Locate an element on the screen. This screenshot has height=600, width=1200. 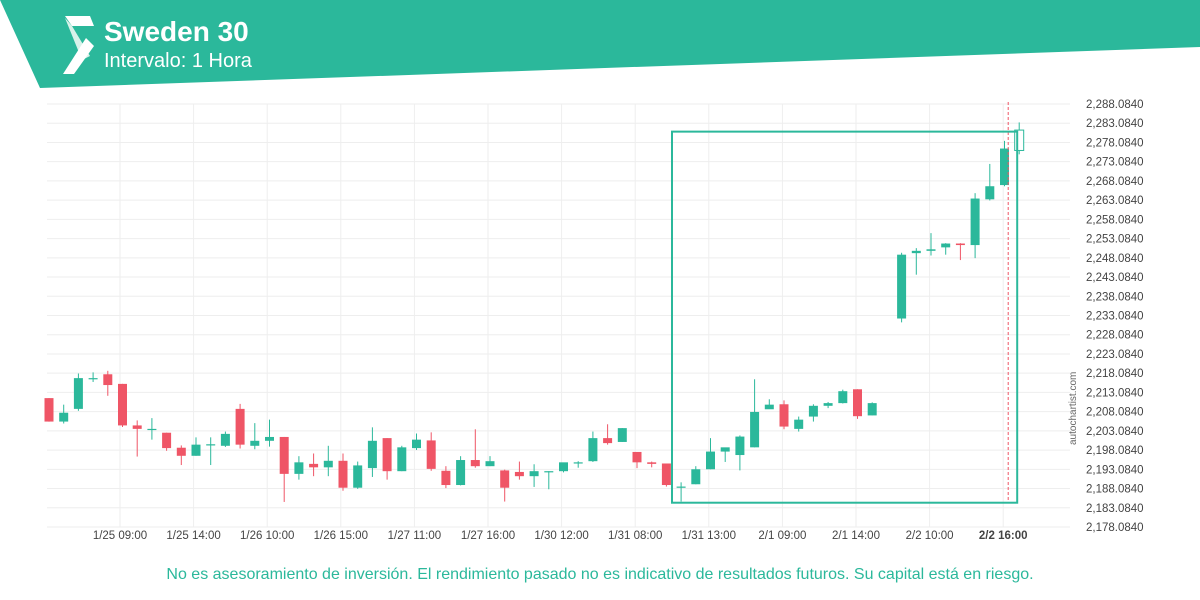
y-tick-label: 2,228.0840 is located at coordinates (1115, 336).